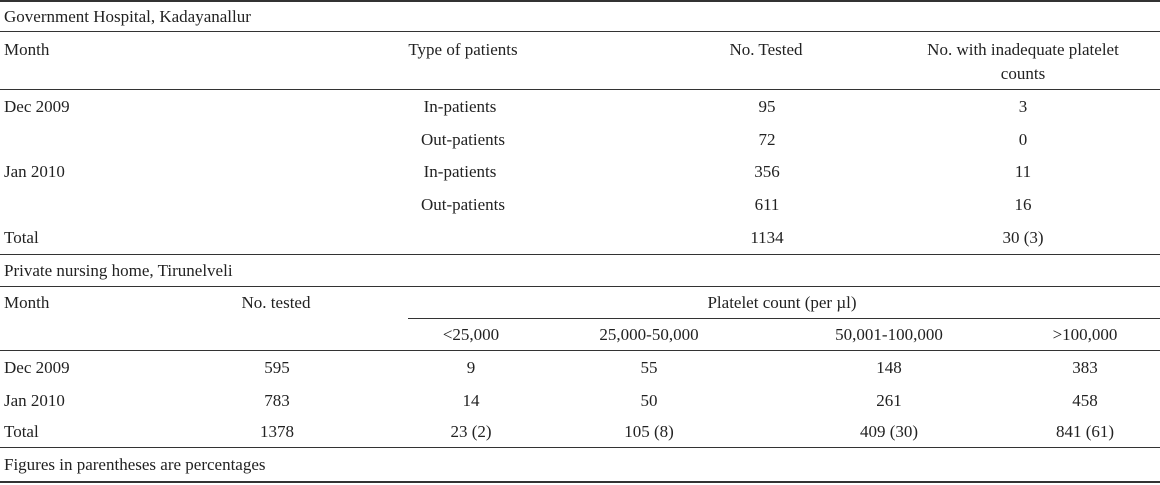  Describe the element at coordinates (471, 334) in the screenshot. I see `s2-sub-header: <25,000` at that location.